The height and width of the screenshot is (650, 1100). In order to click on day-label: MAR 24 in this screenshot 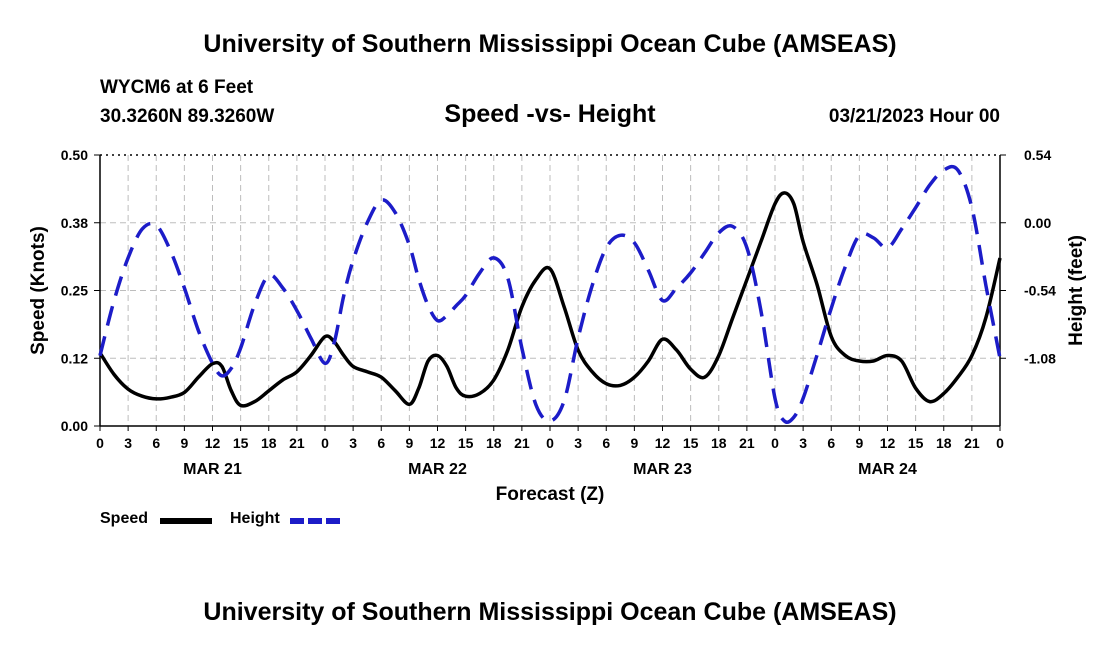, I will do `click(887, 469)`.